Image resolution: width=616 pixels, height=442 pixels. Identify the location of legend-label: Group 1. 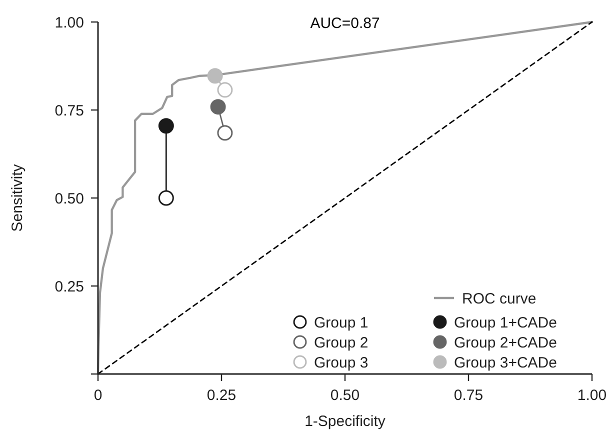
(341, 323).